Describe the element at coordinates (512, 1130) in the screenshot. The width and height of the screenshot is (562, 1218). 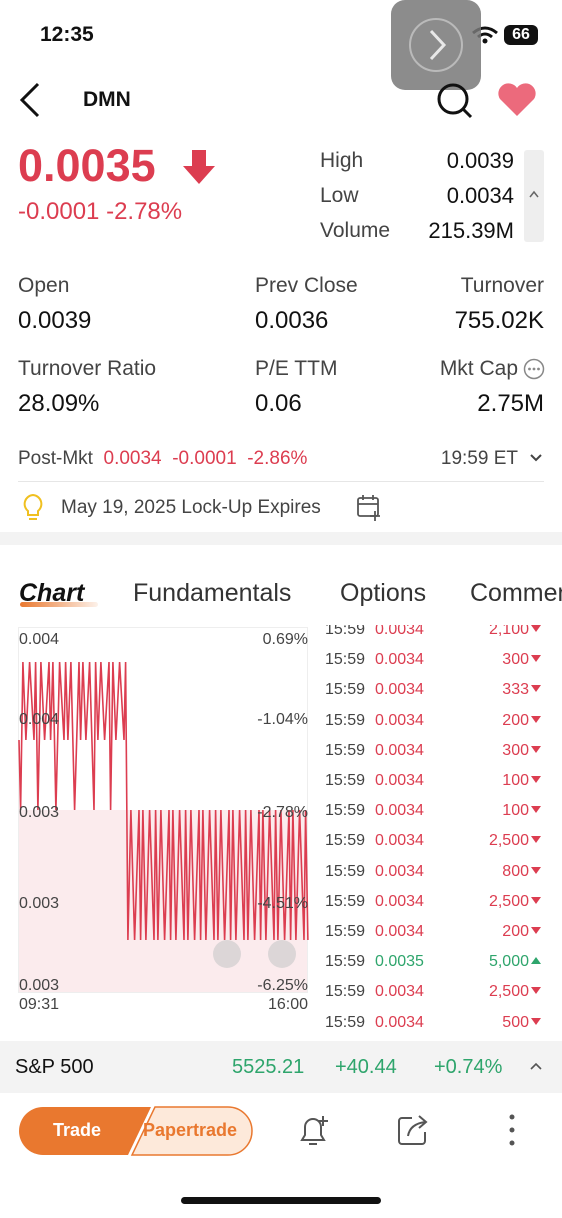
I see `more-button` at that location.